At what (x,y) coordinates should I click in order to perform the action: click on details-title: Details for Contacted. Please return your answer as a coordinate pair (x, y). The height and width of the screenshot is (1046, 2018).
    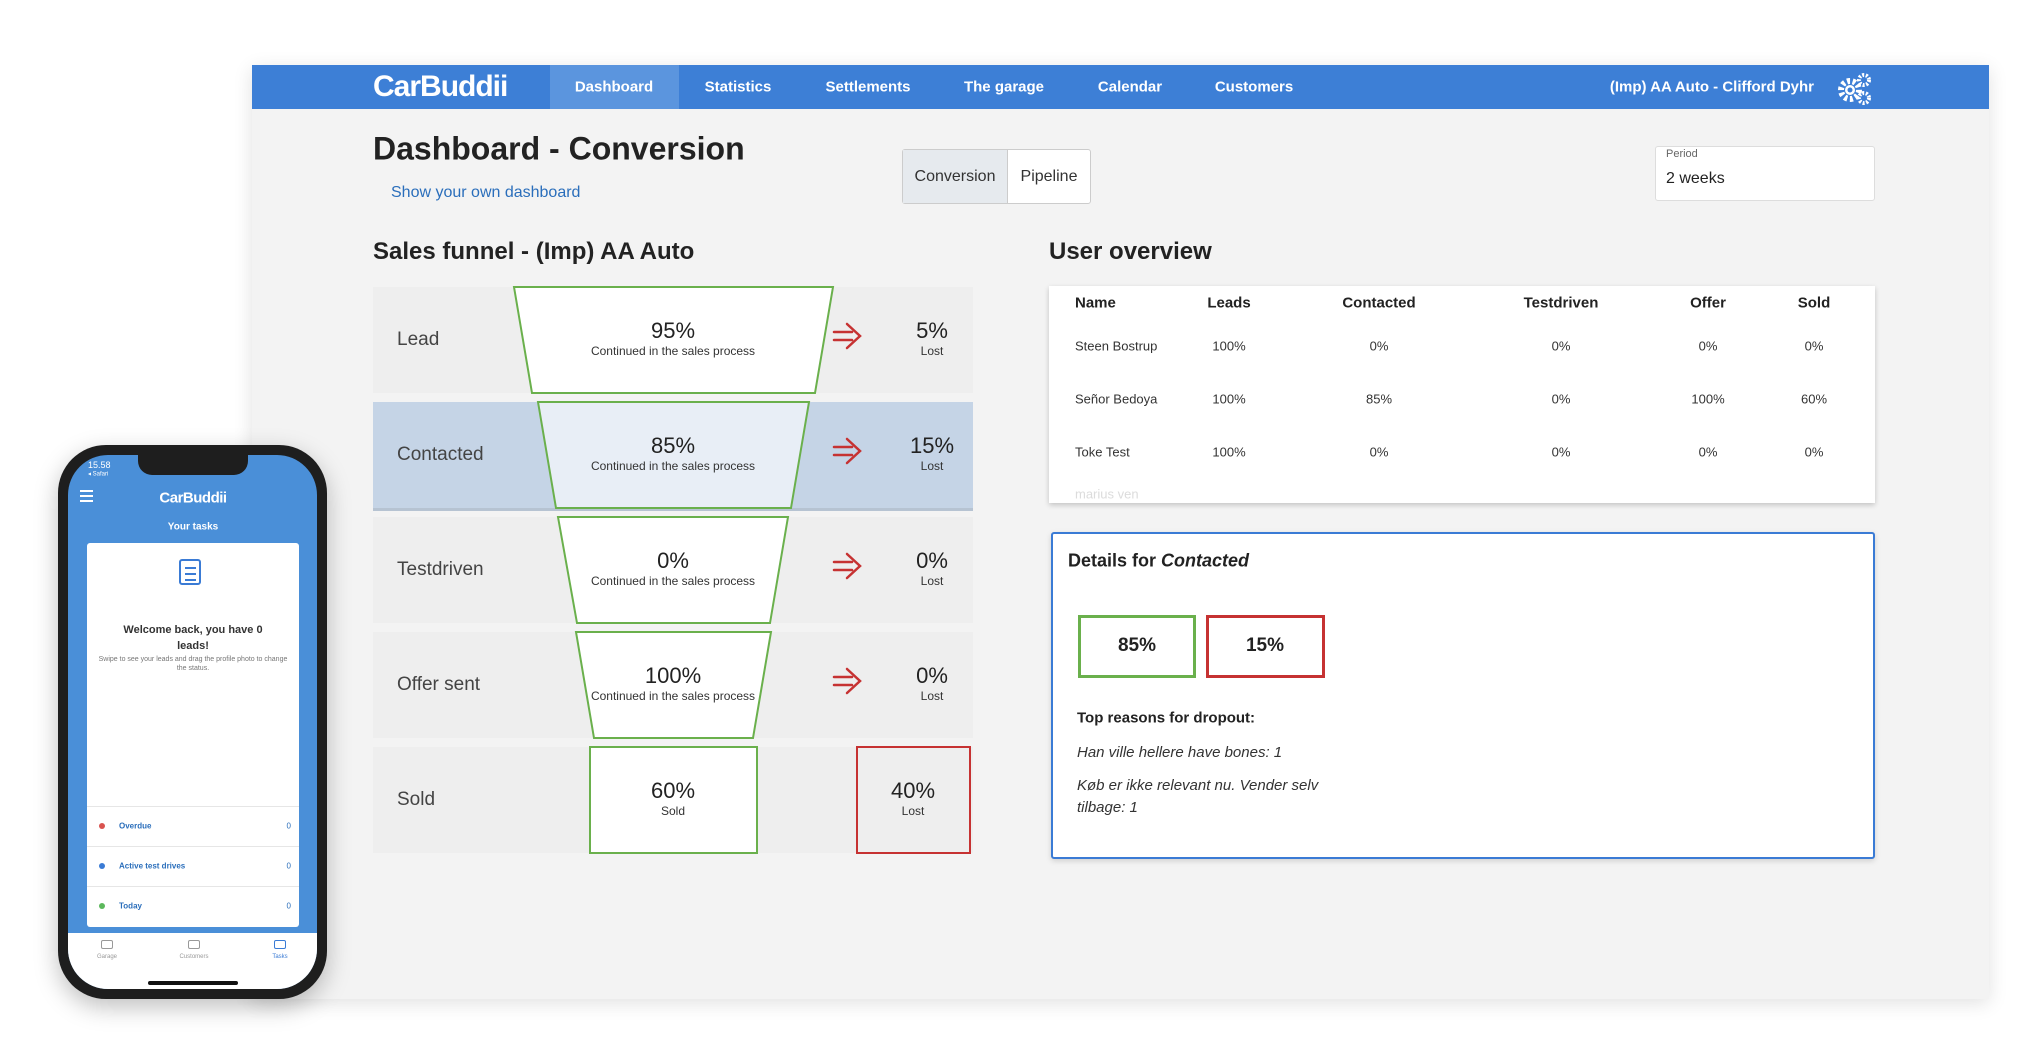
    Looking at the image, I should click on (1159, 560).